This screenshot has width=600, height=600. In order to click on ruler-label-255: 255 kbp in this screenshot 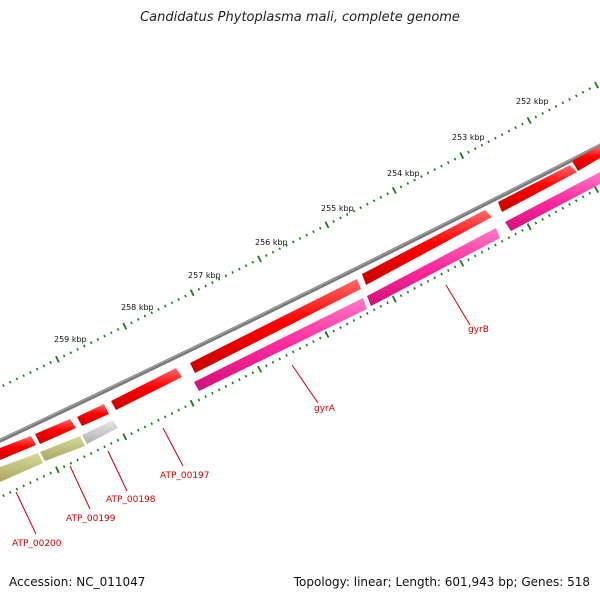, I will do `click(337, 208)`.